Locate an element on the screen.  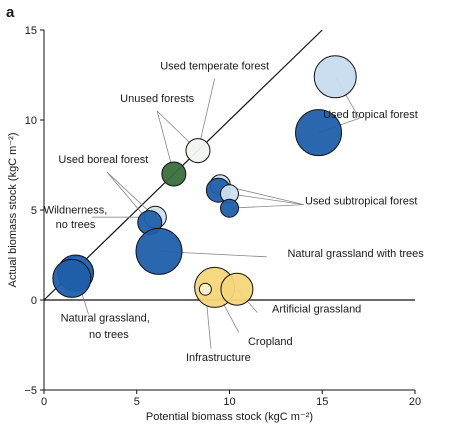
x-tick-label: 15 is located at coordinates (322, 402).